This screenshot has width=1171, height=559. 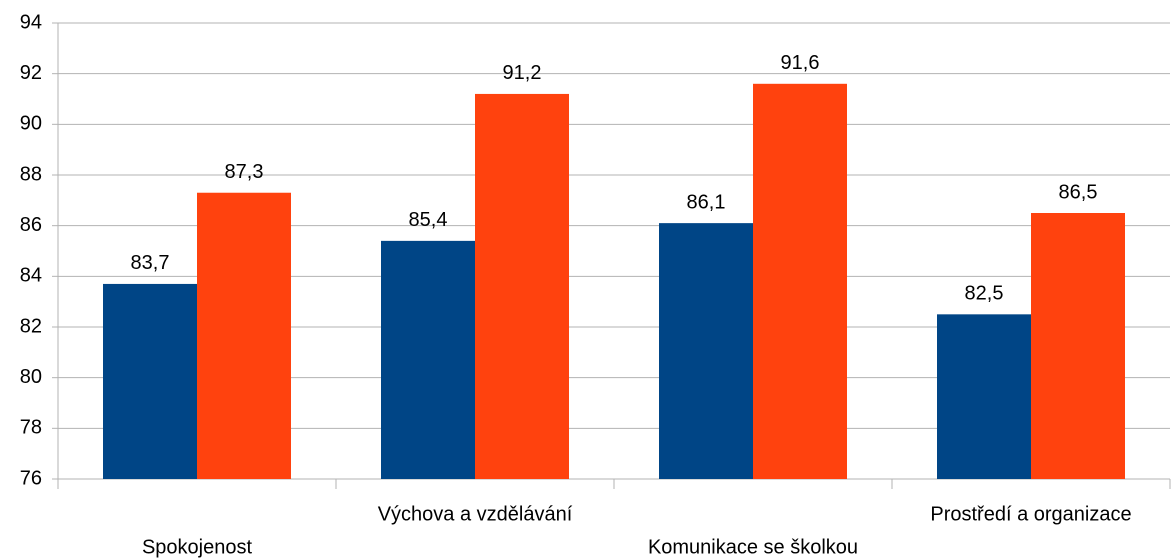 I want to click on value-label: 86,1, so click(x=706, y=202).